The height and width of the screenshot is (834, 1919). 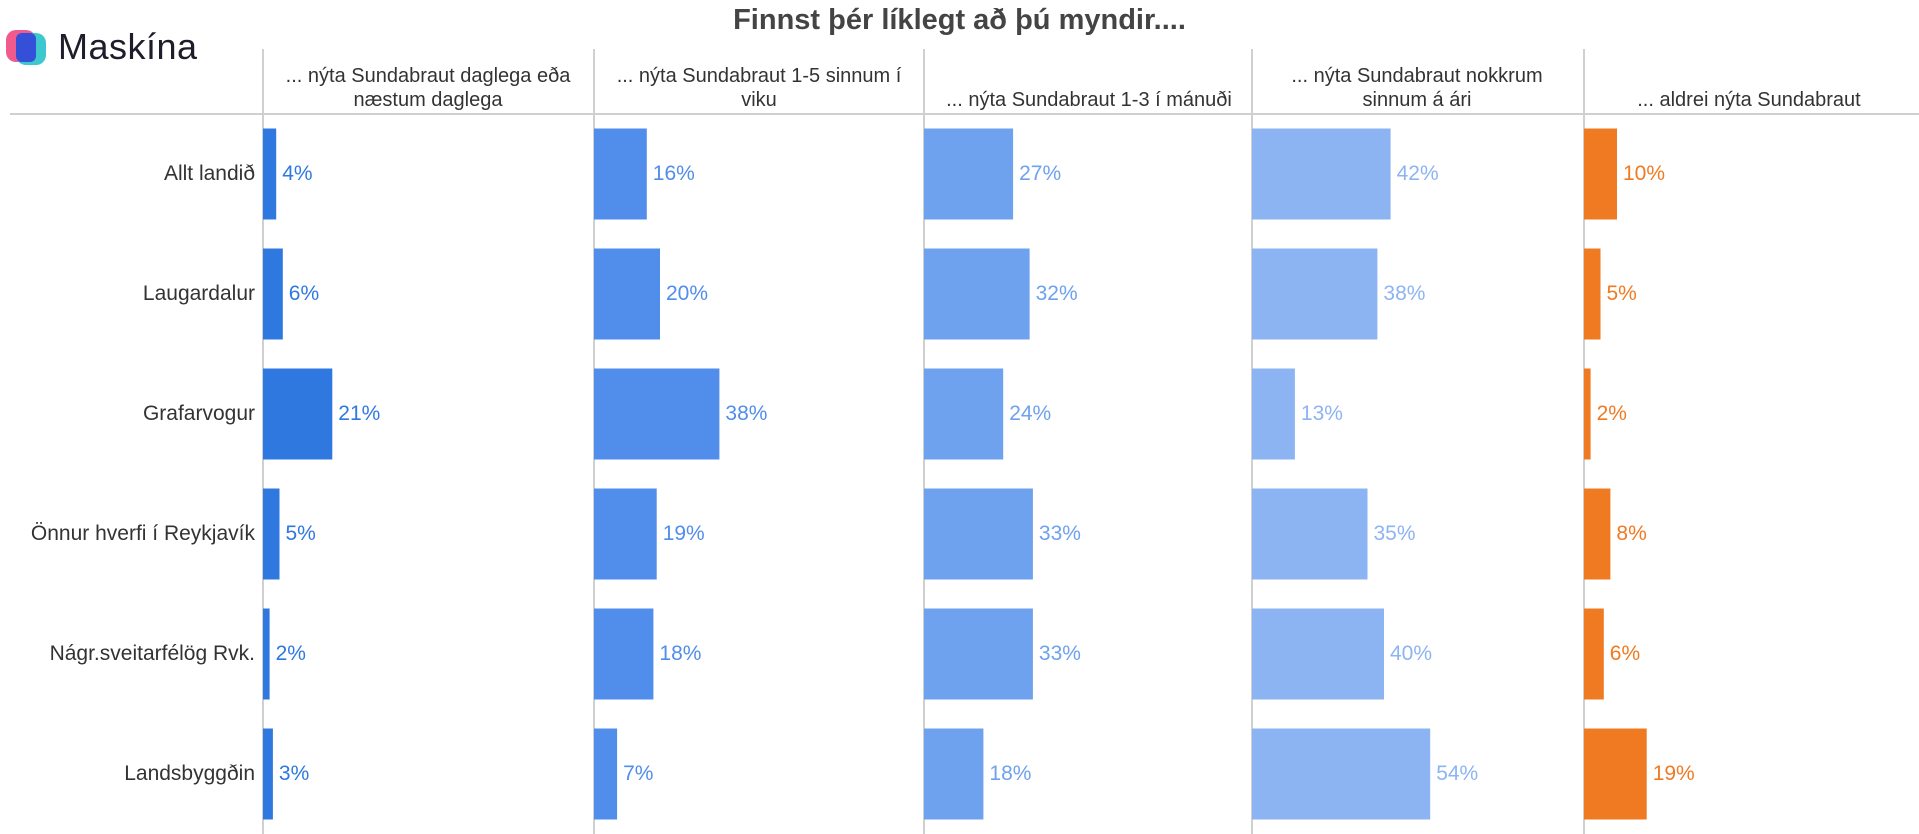 I want to click on value-label: 35%, so click(x=1394, y=533).